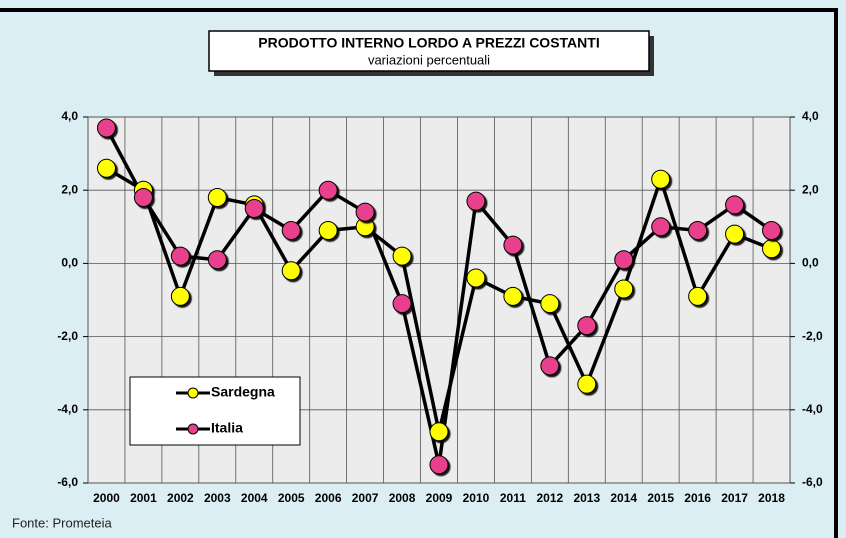 Image resolution: width=846 pixels, height=538 pixels. I want to click on y2-tick-label: -6,0, so click(812, 482).